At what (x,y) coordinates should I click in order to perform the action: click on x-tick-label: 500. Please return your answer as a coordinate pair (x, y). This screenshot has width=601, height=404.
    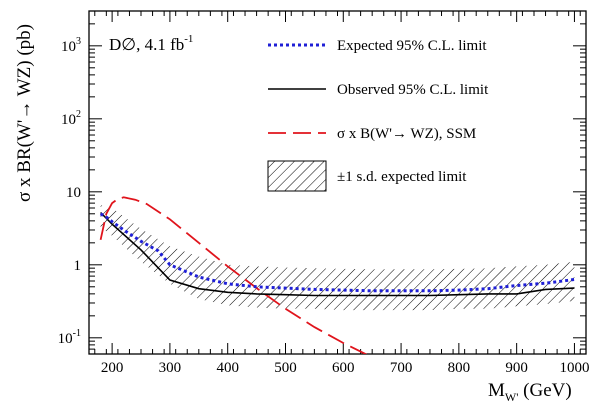
    Looking at the image, I should click on (285, 368).